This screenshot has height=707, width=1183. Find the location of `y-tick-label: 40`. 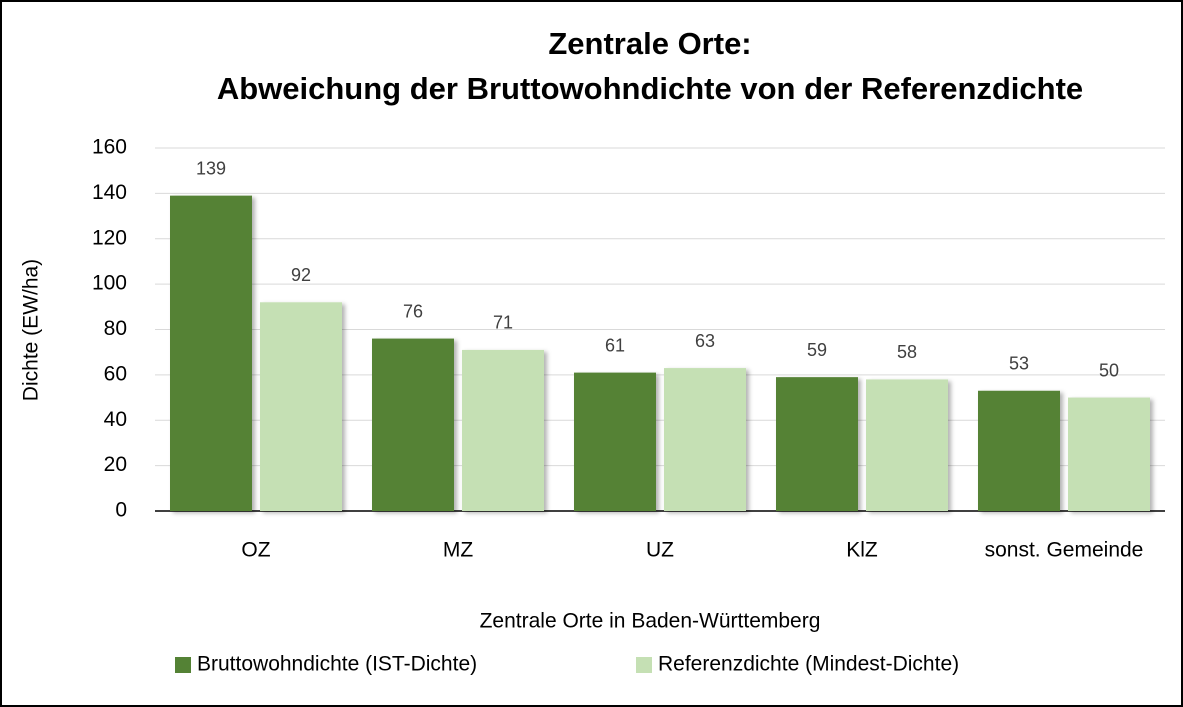

y-tick-label: 40 is located at coordinates (115, 419).